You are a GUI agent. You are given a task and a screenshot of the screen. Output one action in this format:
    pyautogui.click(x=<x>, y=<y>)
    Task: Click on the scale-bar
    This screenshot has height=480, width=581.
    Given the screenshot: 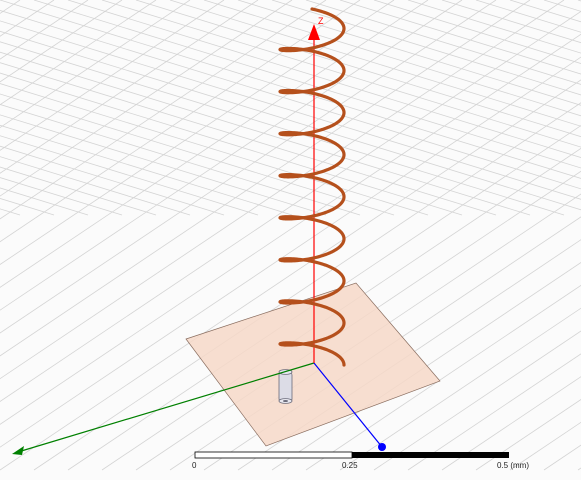 What is the action you would take?
    pyautogui.click(x=351, y=455)
    